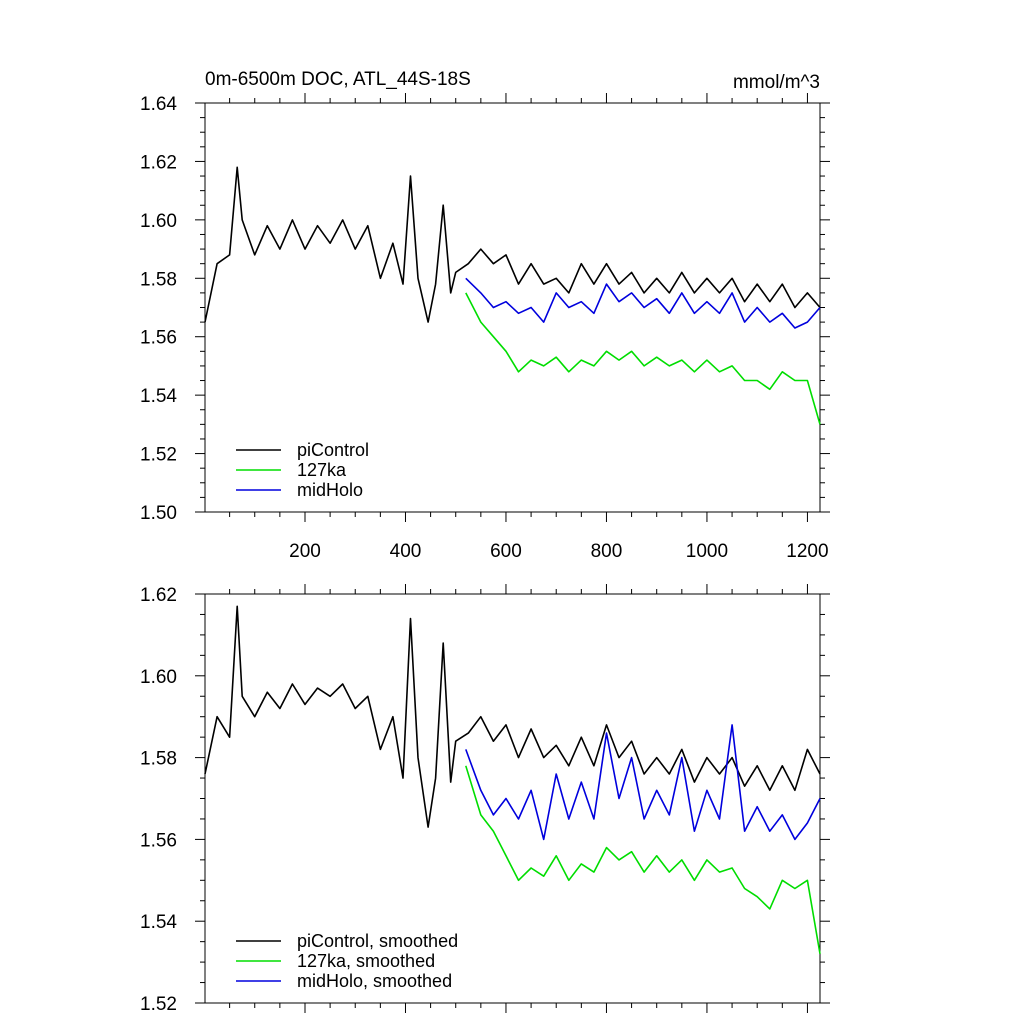 This screenshot has width=1024, height=1029. What do you see at coordinates (512, 244) in the screenshot?
I see `series-line-picontrol` at bounding box center [512, 244].